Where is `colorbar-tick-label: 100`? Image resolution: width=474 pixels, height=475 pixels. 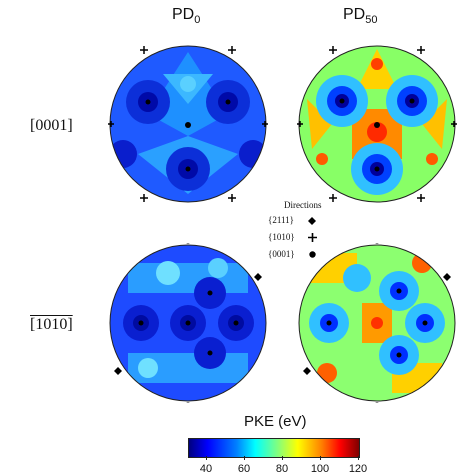
colorbar-tick-label: 100 is located at coordinates (320, 469).